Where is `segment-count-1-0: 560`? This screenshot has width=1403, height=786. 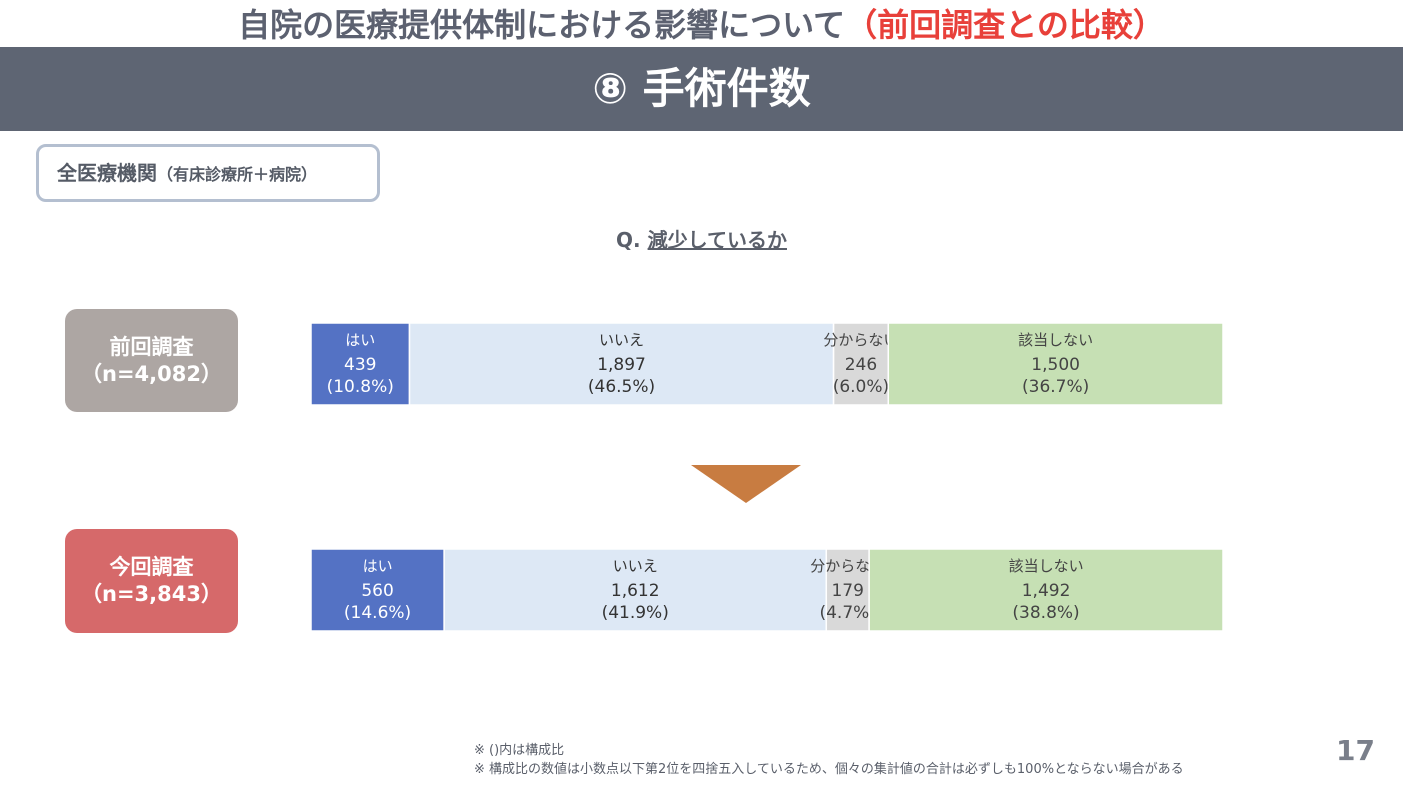 segment-count-1-0: 560 is located at coordinates (377, 591).